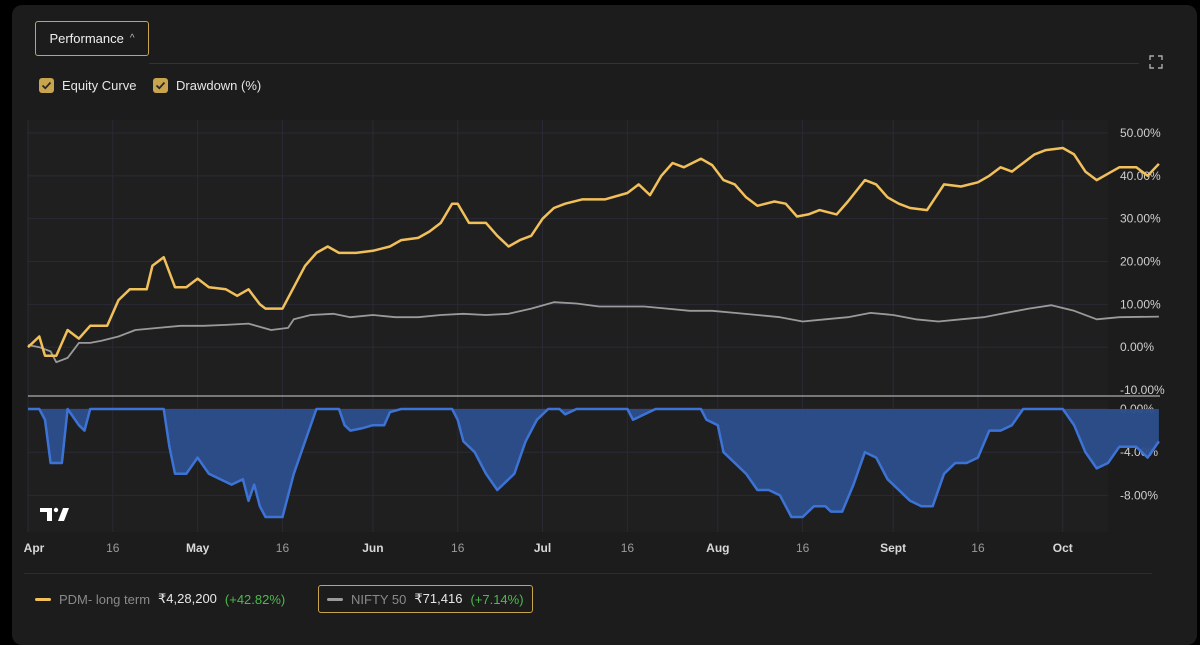 This screenshot has height=645, width=1200. Describe the element at coordinates (379, 599) in the screenshot. I see `legend-series-name: NIFTY 50` at that location.